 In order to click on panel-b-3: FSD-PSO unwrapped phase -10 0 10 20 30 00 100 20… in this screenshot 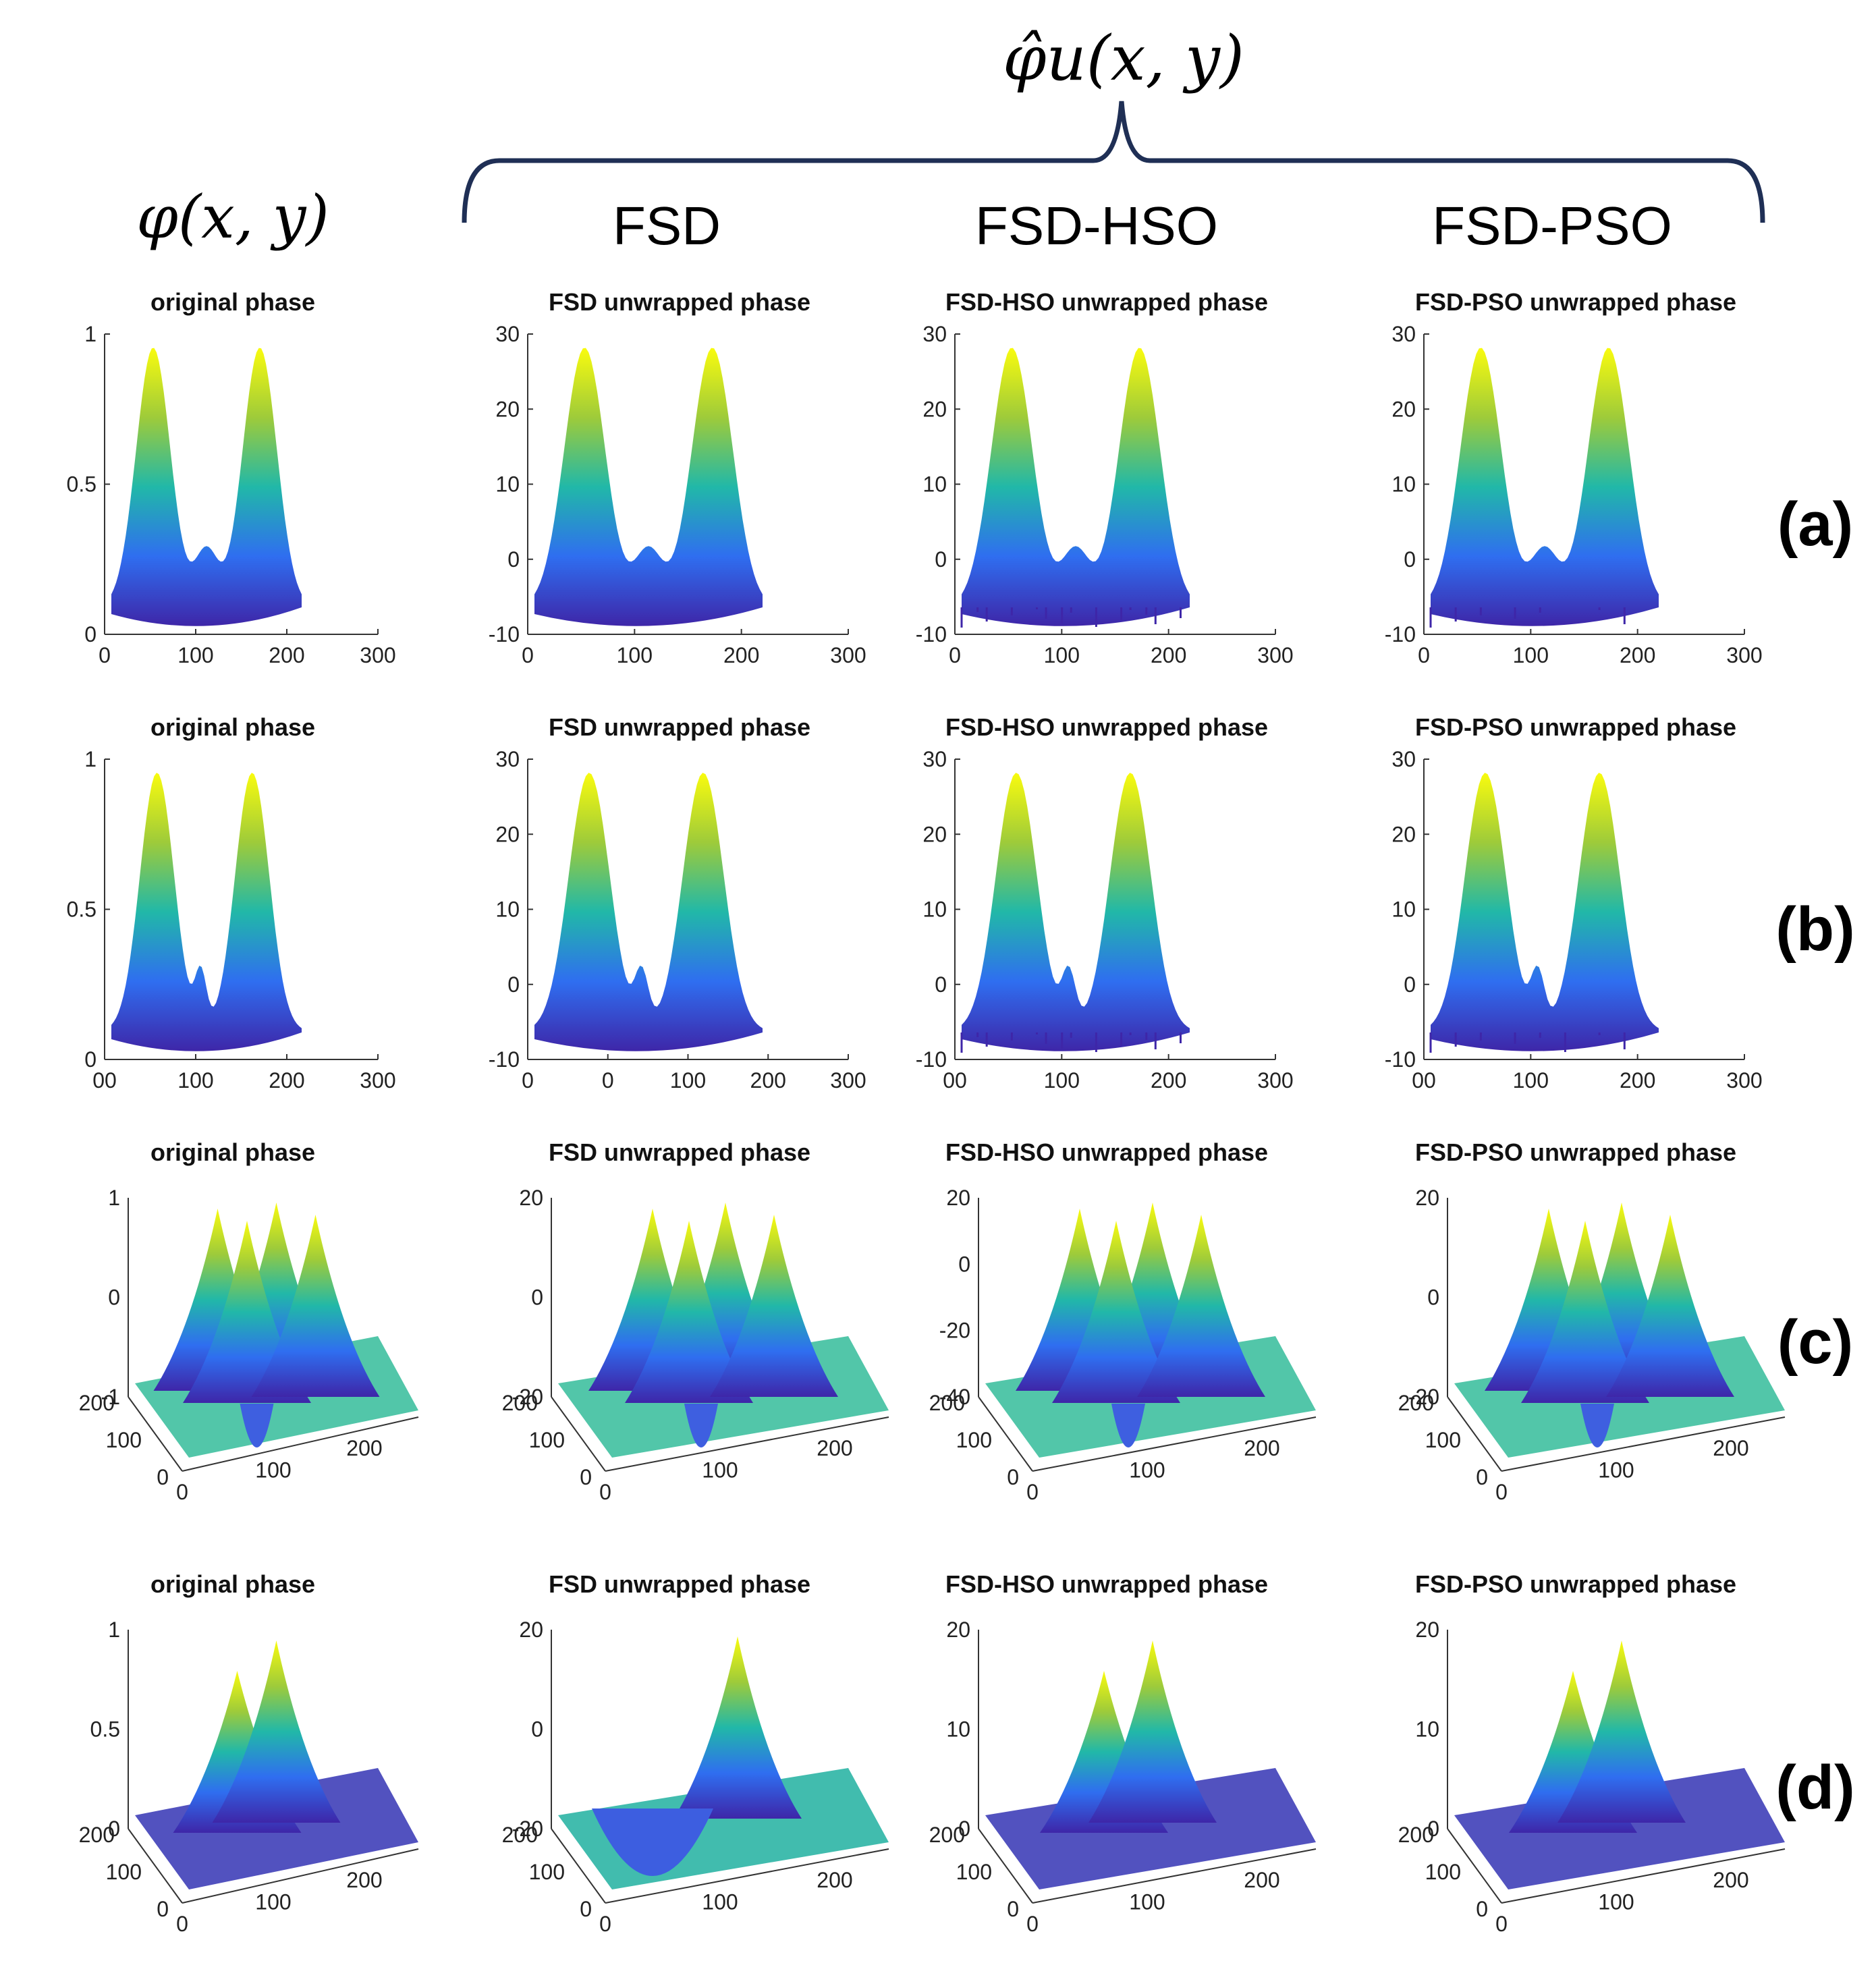, I will do `click(1574, 903)`.